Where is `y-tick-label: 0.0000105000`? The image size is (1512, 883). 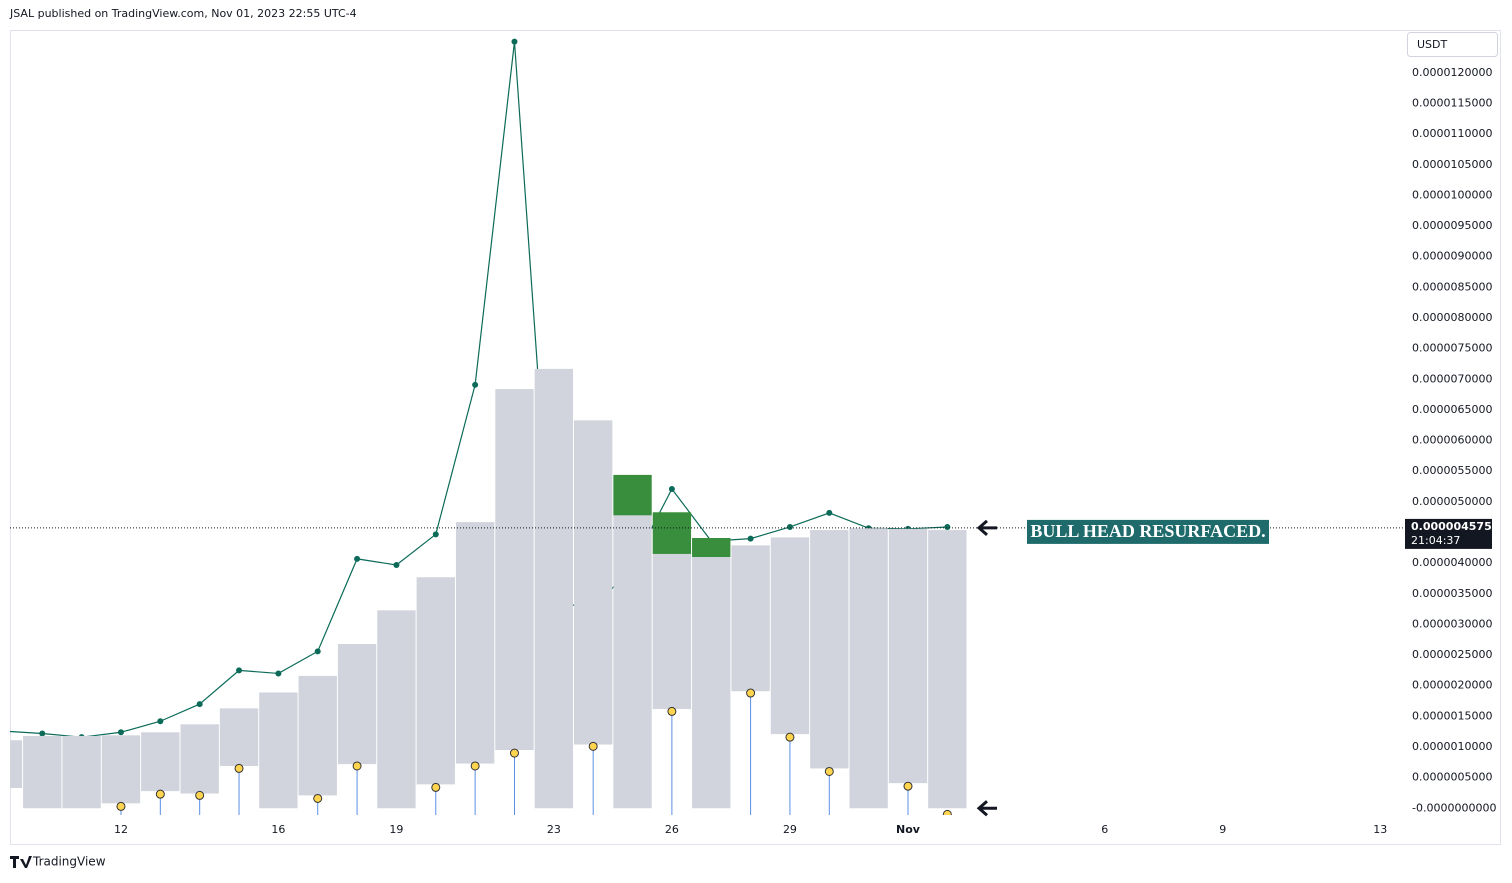 y-tick-label: 0.0000105000 is located at coordinates (1452, 164).